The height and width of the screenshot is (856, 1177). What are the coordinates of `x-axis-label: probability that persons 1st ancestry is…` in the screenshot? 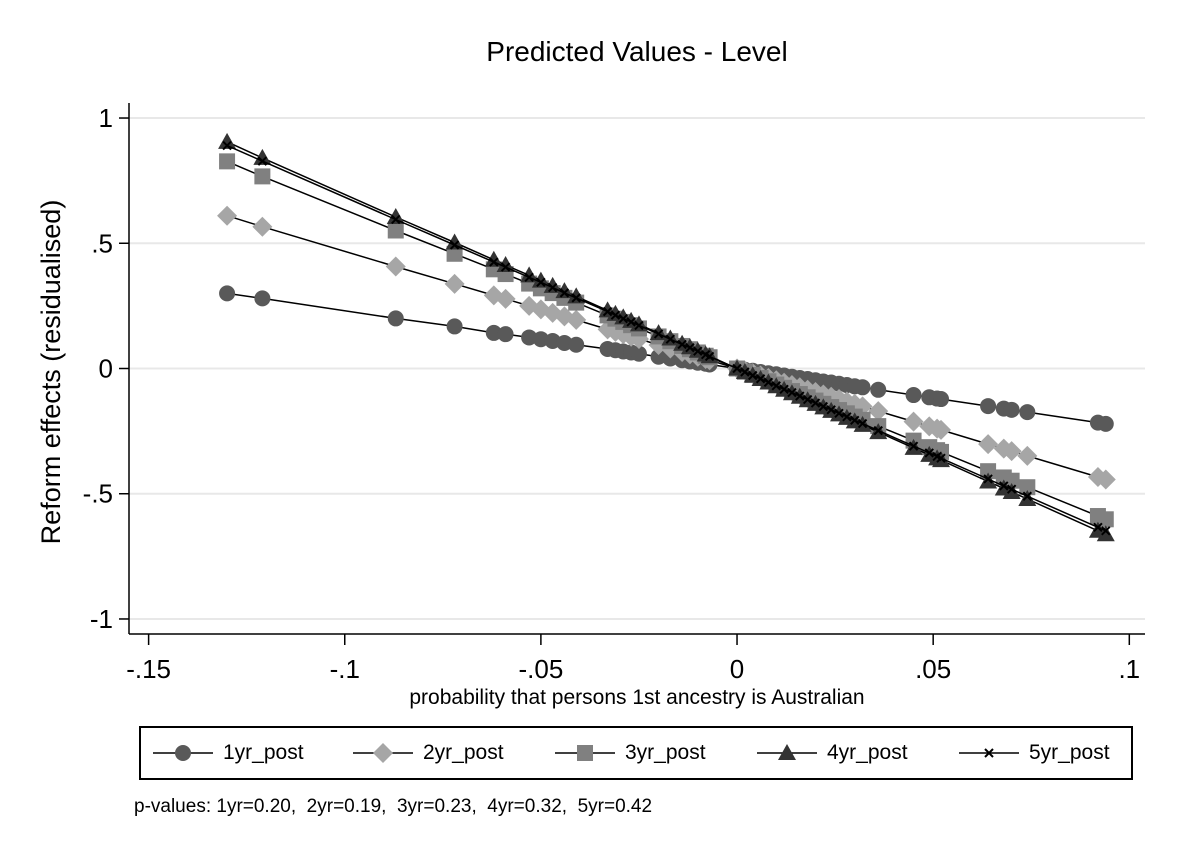 It's located at (636, 697).